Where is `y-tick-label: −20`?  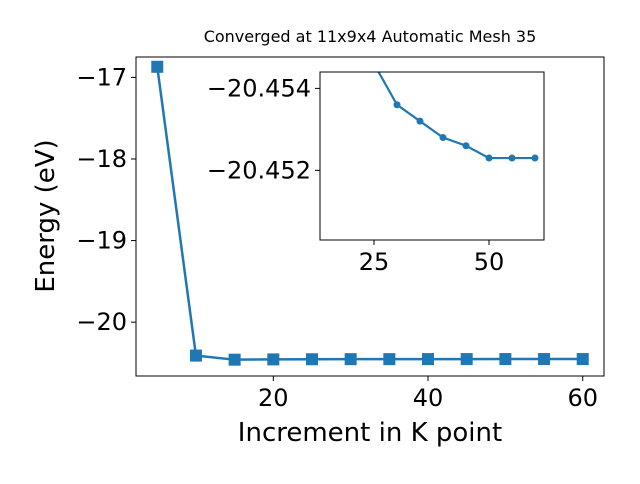 y-tick-label: −20 is located at coordinates (101, 322).